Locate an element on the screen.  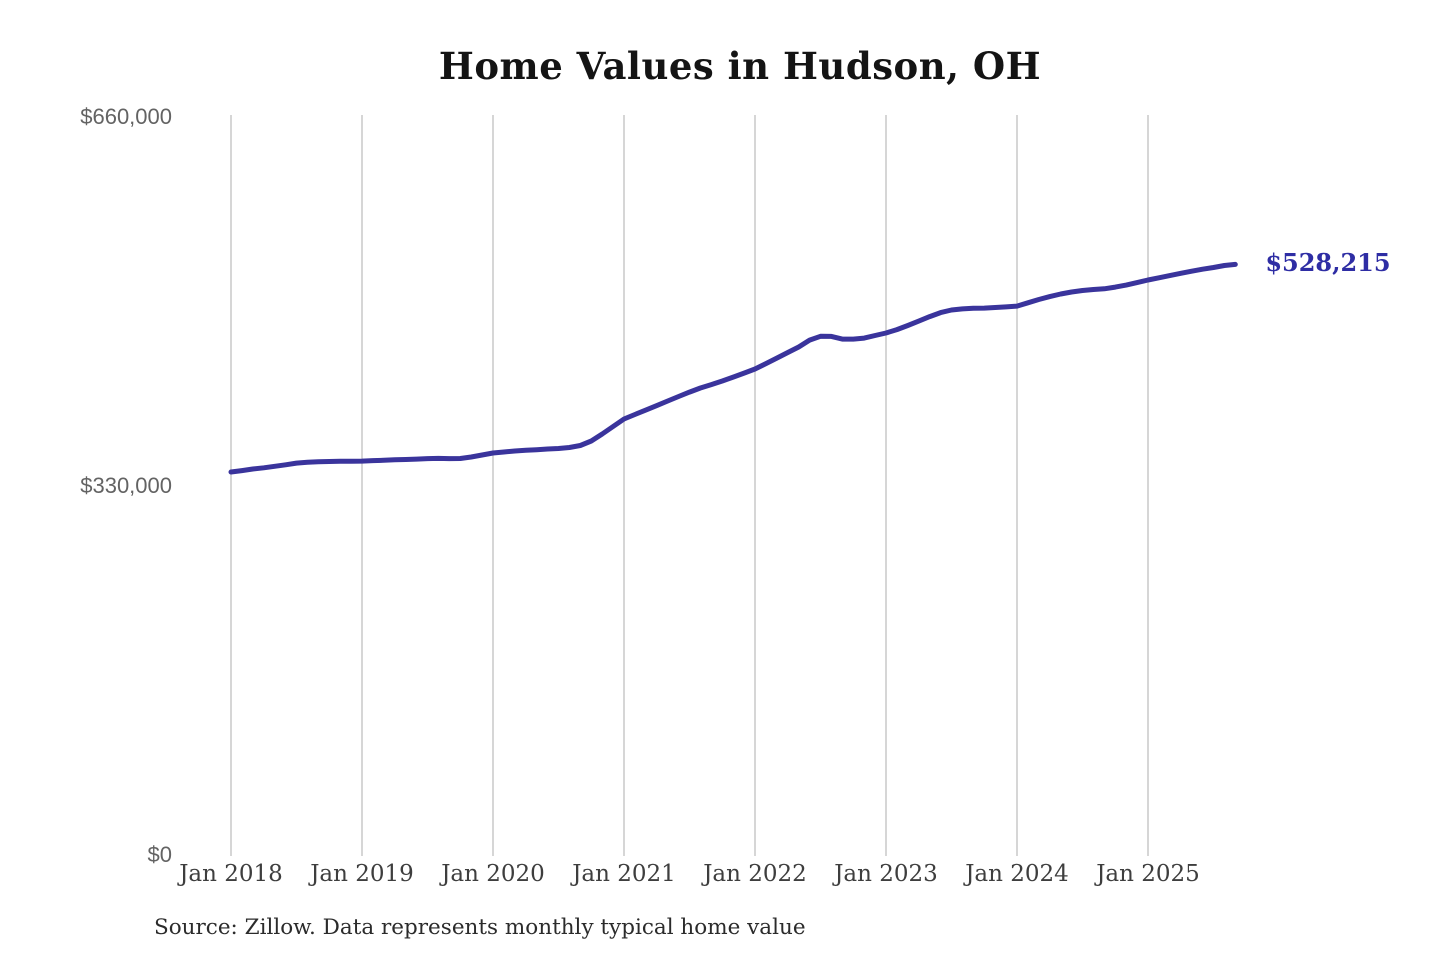
latest-value-label: $528,215 is located at coordinates (1328, 263).